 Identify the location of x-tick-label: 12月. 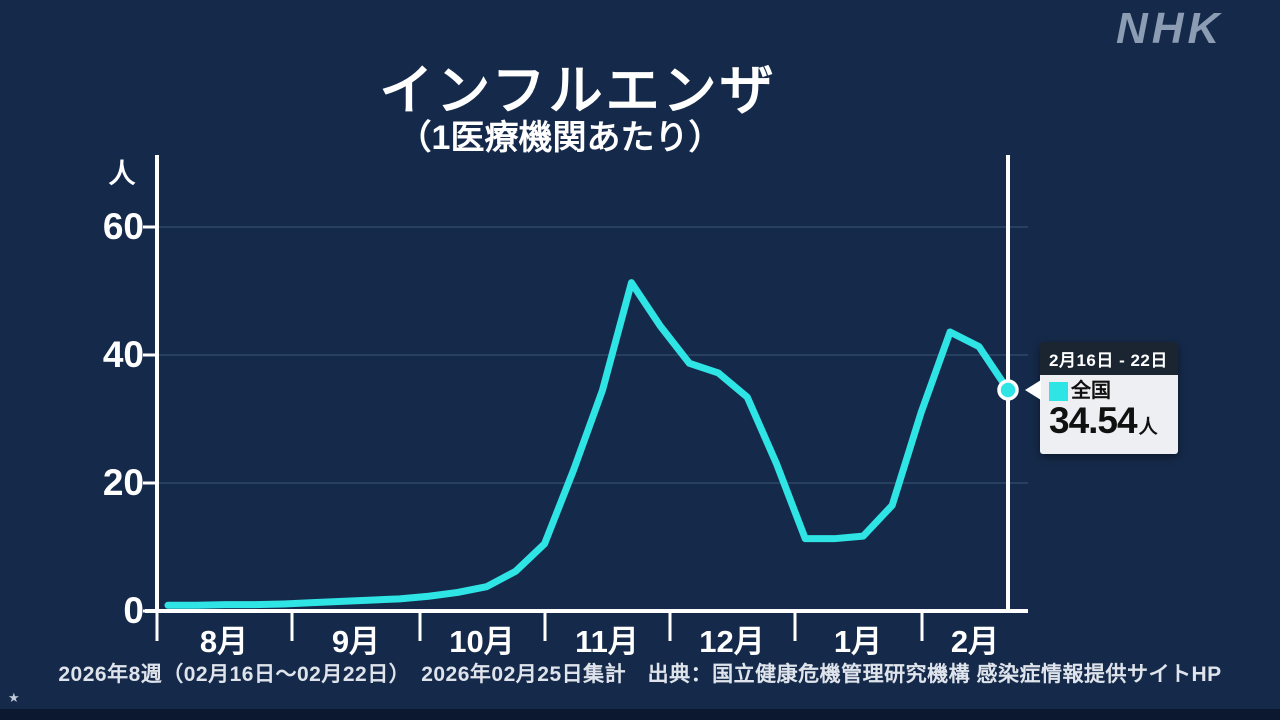
(732, 641).